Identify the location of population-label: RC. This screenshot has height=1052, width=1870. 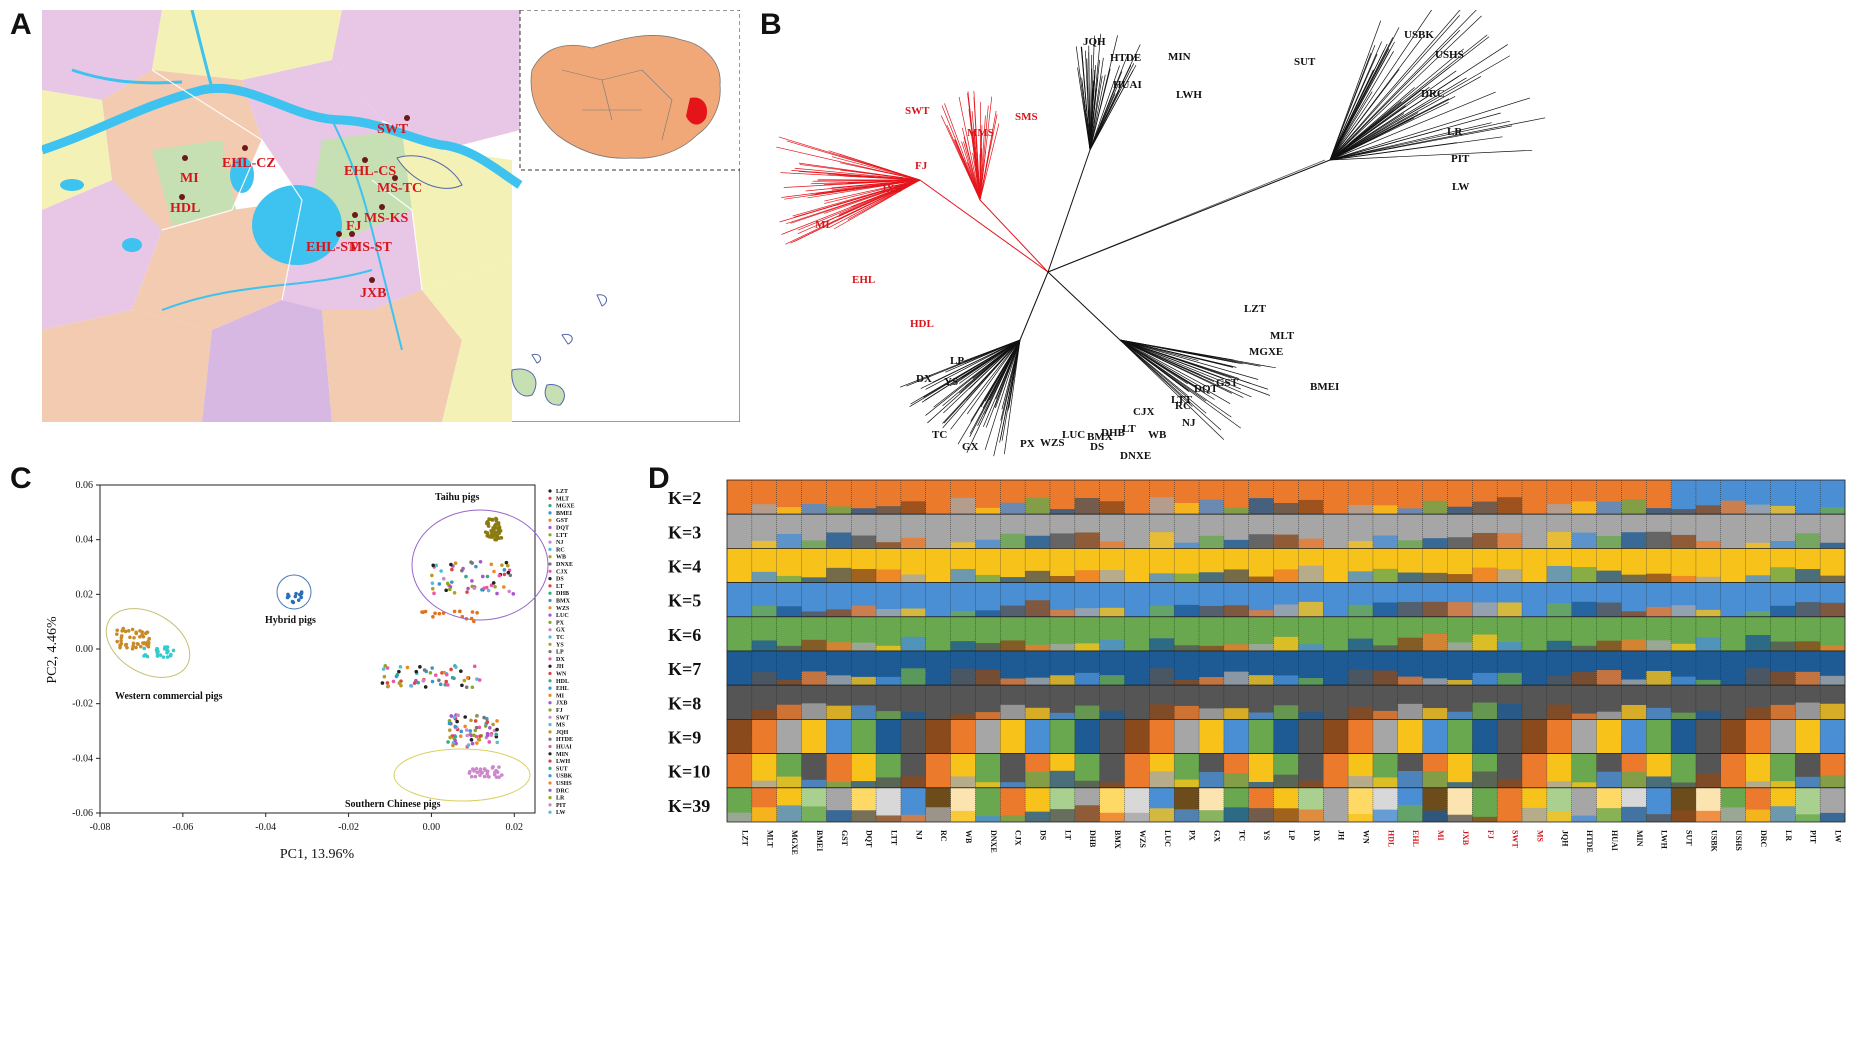
(943, 836).